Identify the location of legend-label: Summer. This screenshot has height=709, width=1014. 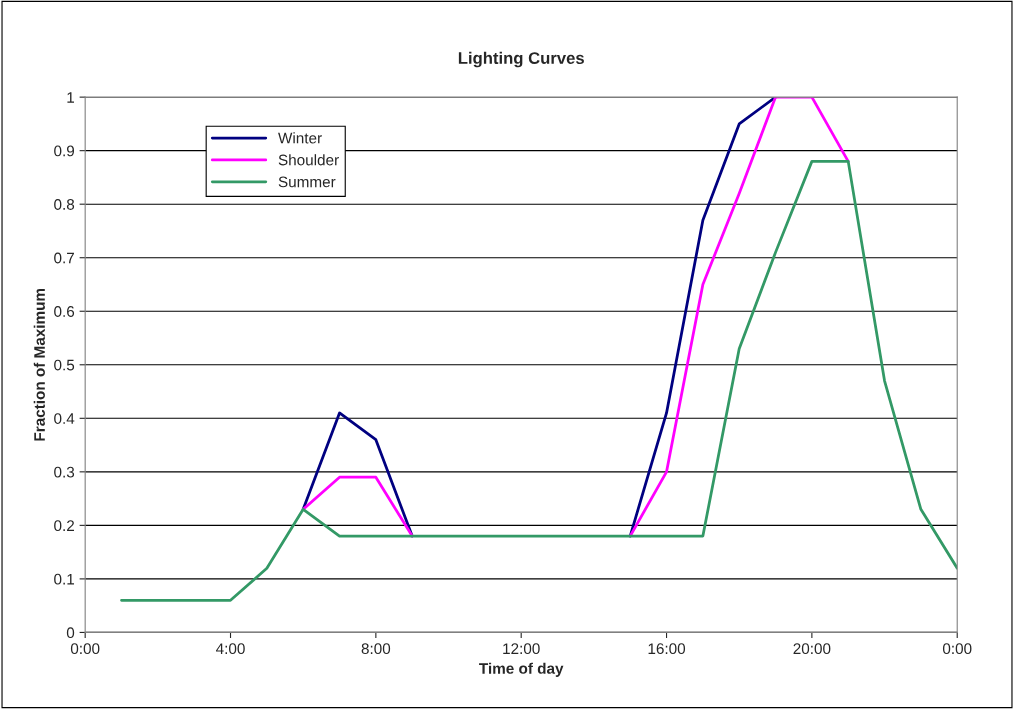
(307, 182).